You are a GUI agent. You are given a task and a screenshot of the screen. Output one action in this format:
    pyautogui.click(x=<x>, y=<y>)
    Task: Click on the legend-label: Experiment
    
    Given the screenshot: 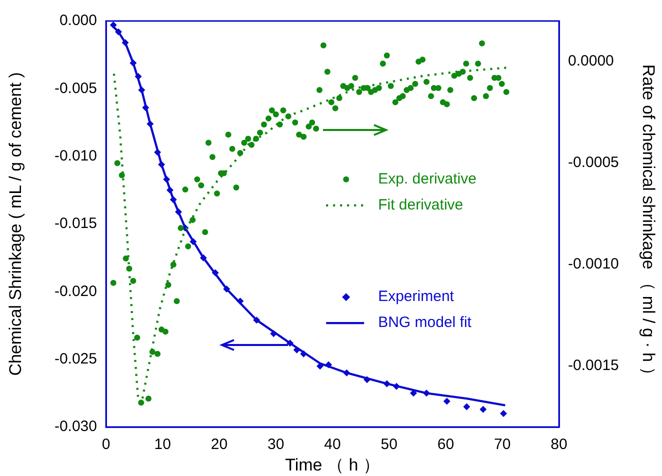 What is the action you would take?
    pyautogui.click(x=416, y=297)
    